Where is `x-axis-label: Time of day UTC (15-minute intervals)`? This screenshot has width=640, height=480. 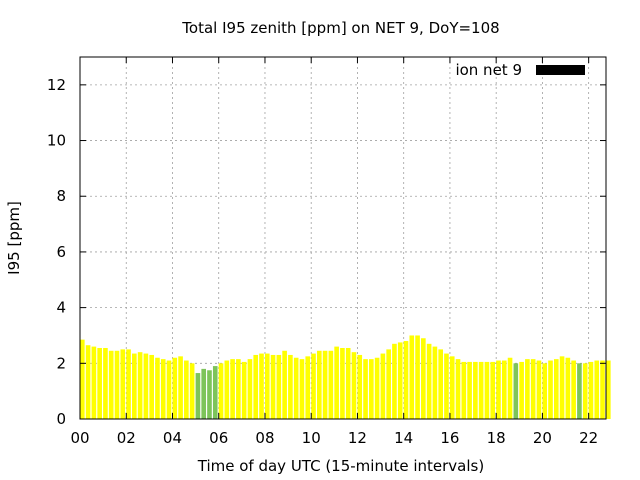
x-axis-label: Time of day UTC (15-minute intervals) is located at coordinates (340, 466).